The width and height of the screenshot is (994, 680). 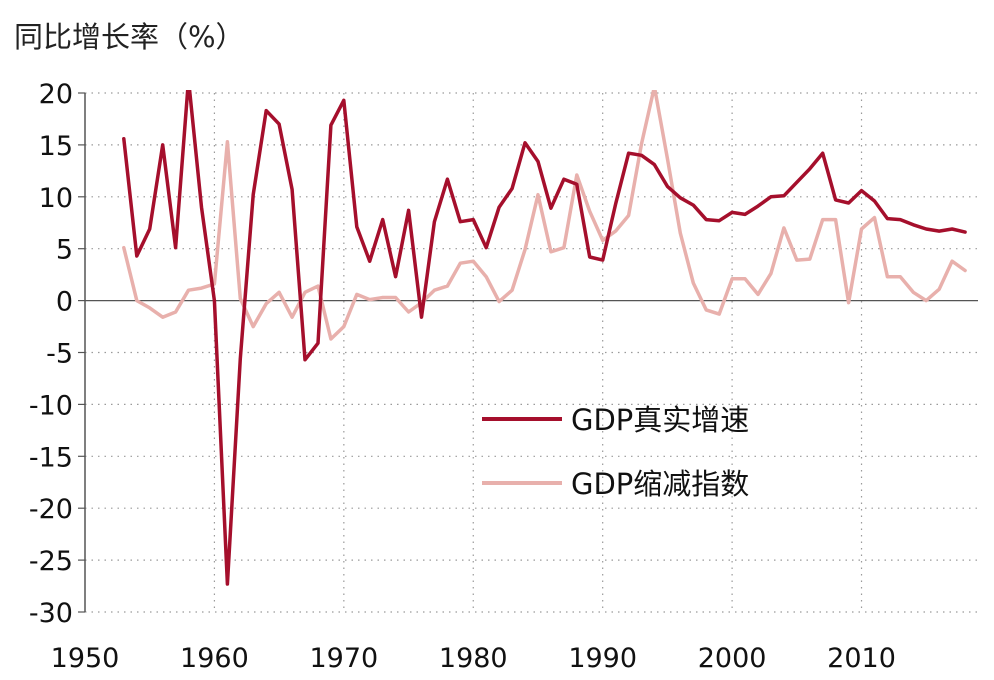 I want to click on y-tick-label: 0, so click(x=64, y=302).